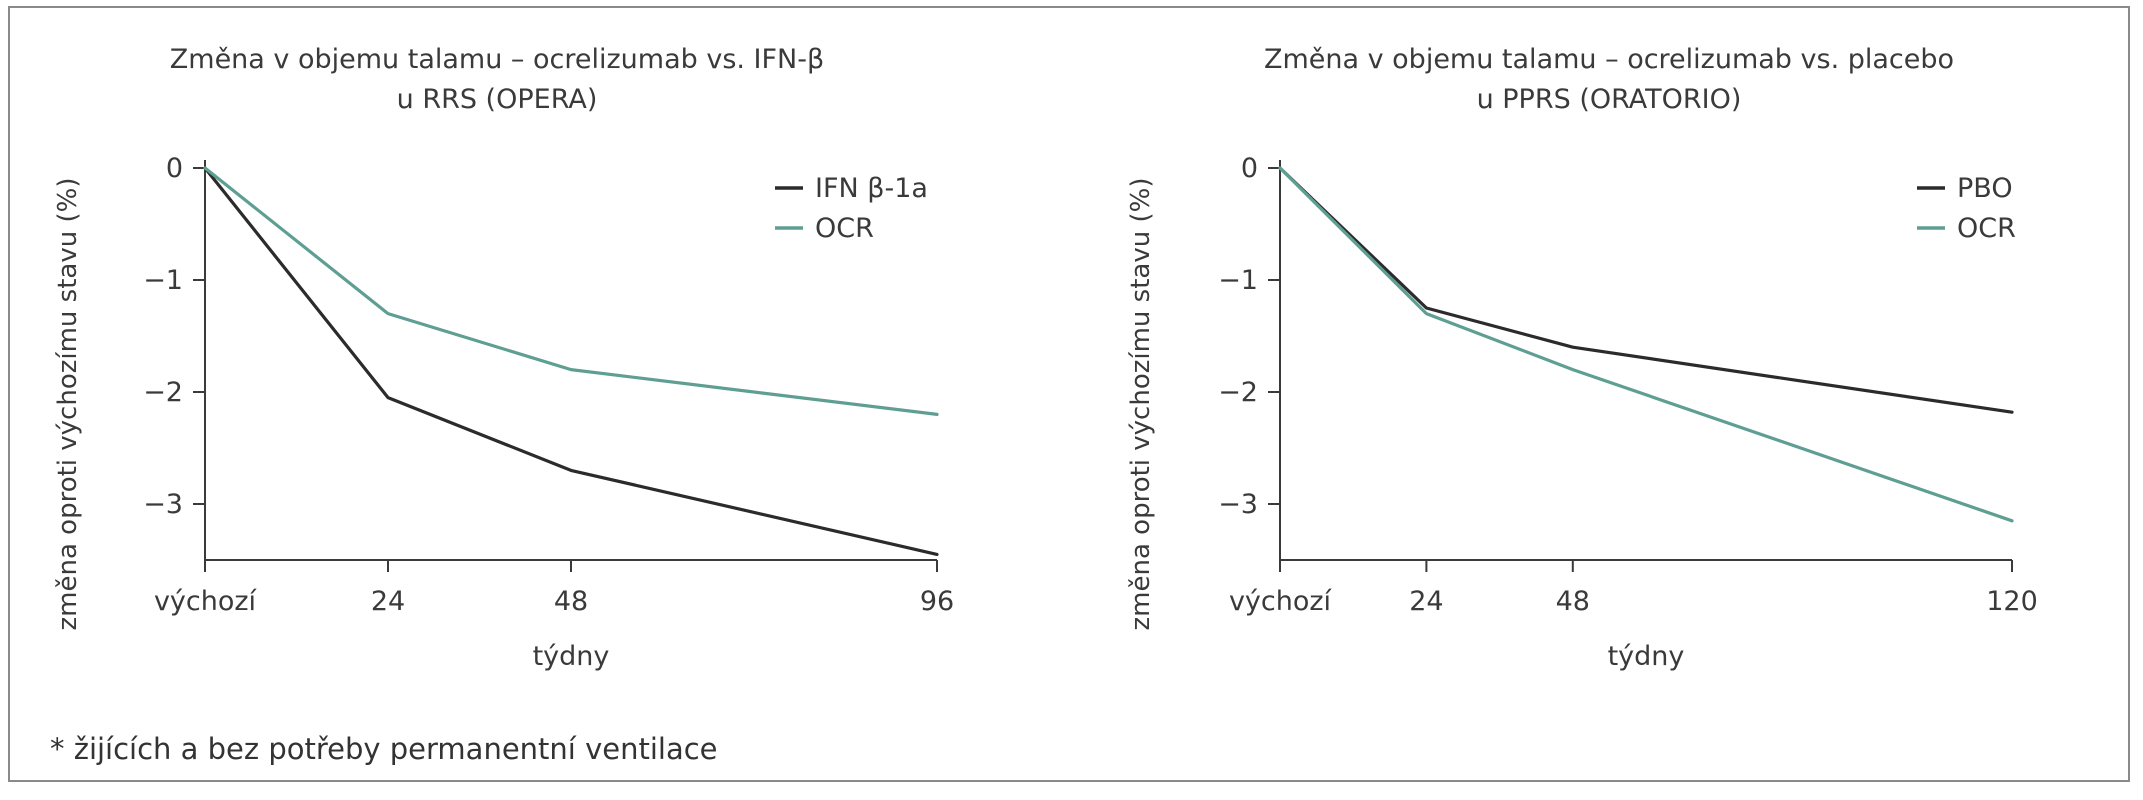  Describe the element at coordinates (163, 392) in the screenshot. I see `chart0-y-tick-label-2: −2` at that location.